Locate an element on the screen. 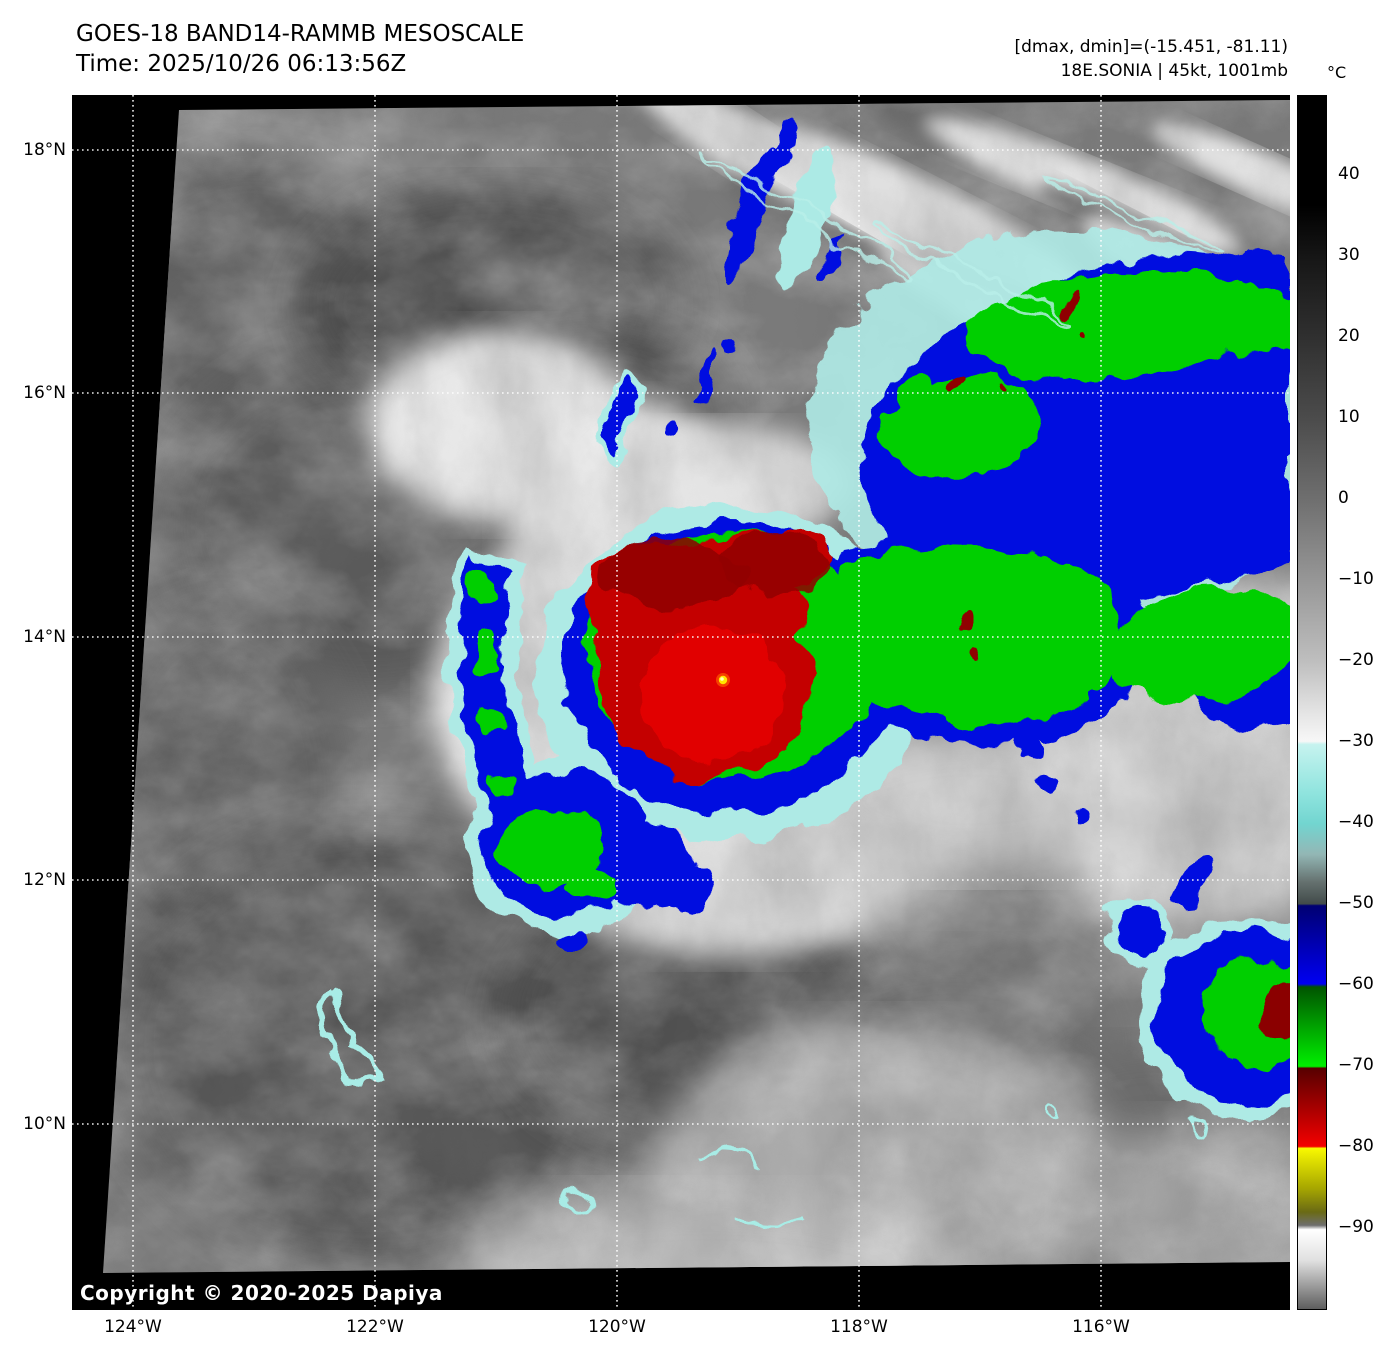  colorbar-tick-0: 0 is located at coordinates (1343, 498).